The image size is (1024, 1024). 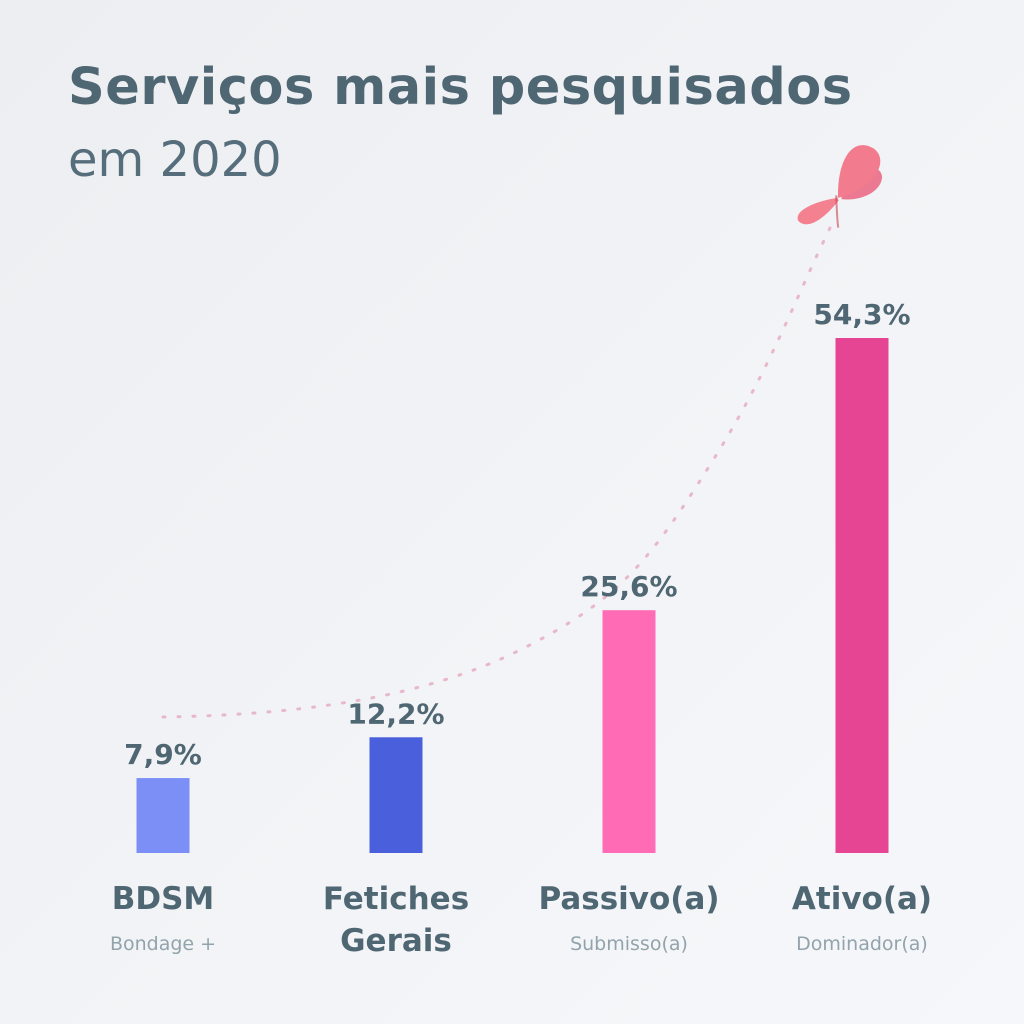 What do you see at coordinates (861, 314) in the screenshot?
I see `value-label: 54,3%` at bounding box center [861, 314].